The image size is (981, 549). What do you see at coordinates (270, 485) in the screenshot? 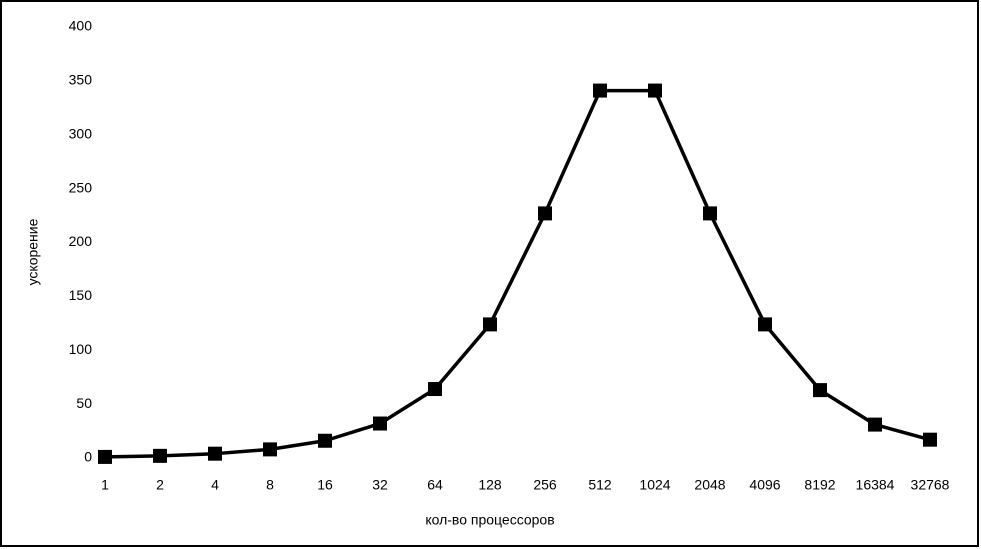
I see `x-tick-label: 8` at bounding box center [270, 485].